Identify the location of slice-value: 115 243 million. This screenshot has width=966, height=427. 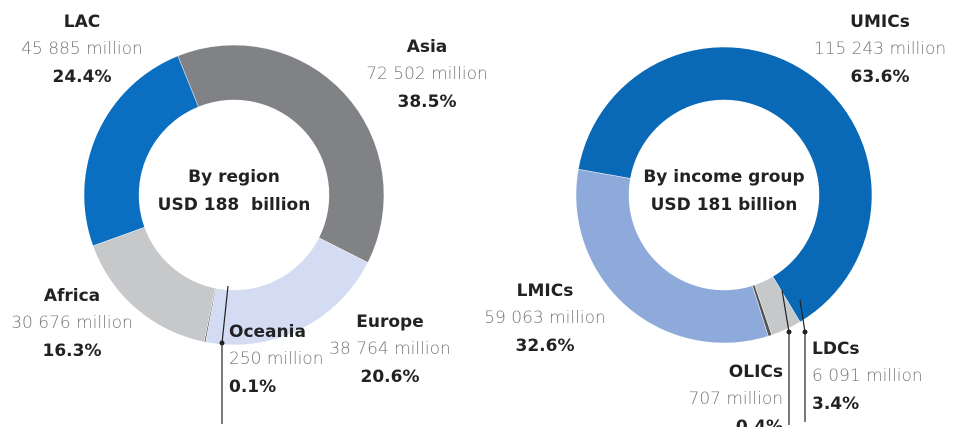
(880, 49).